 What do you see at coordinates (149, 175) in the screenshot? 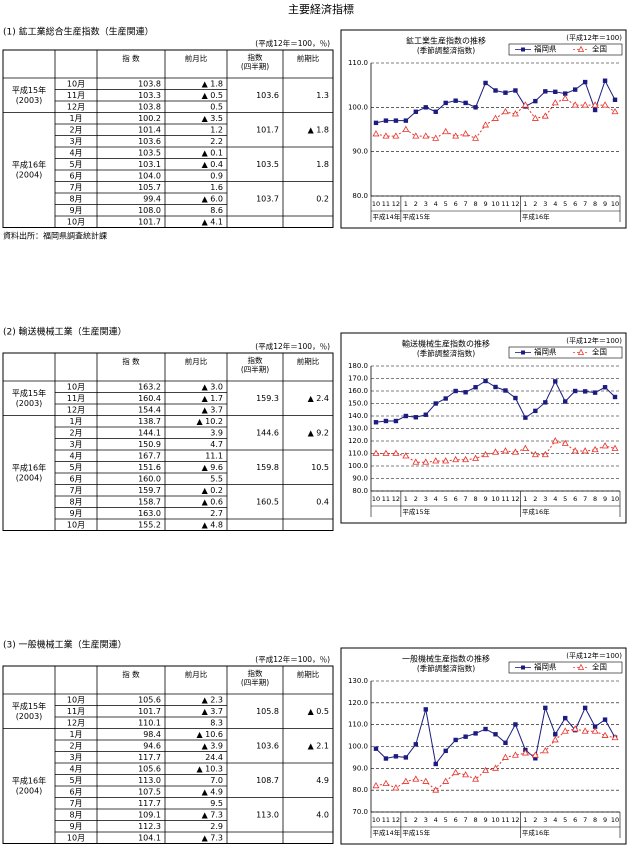
I see `index-value: 104.0` at bounding box center [149, 175].